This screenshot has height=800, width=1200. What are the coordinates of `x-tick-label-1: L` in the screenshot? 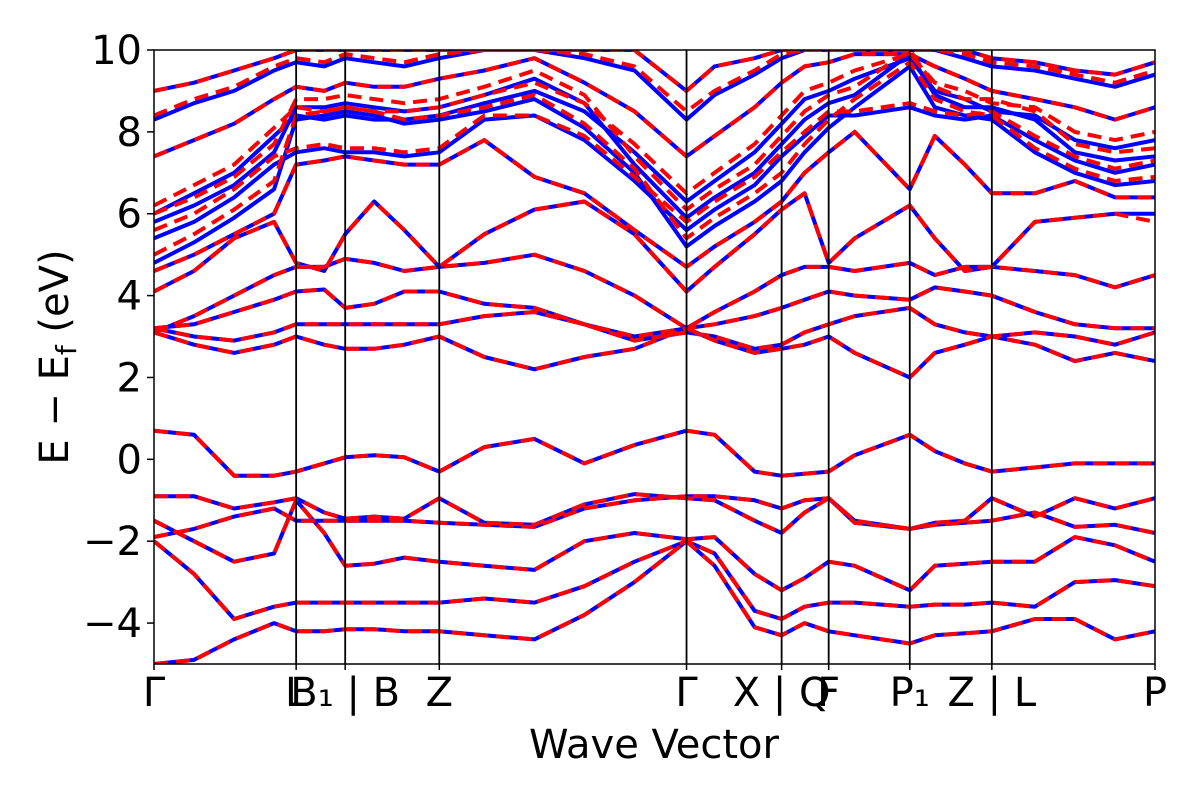 It's located at (296, 693).